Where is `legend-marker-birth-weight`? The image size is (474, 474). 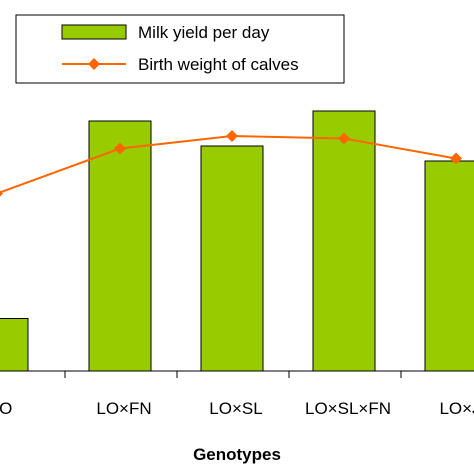 legend-marker-birth-weight is located at coordinates (94, 64).